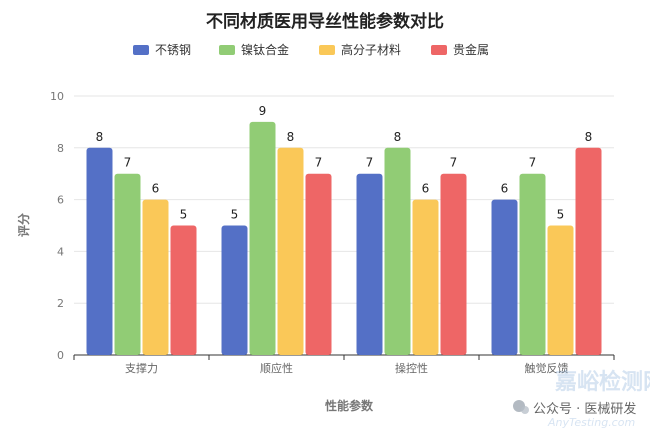  I want to click on legend-label: 贵金属, so click(471, 49).